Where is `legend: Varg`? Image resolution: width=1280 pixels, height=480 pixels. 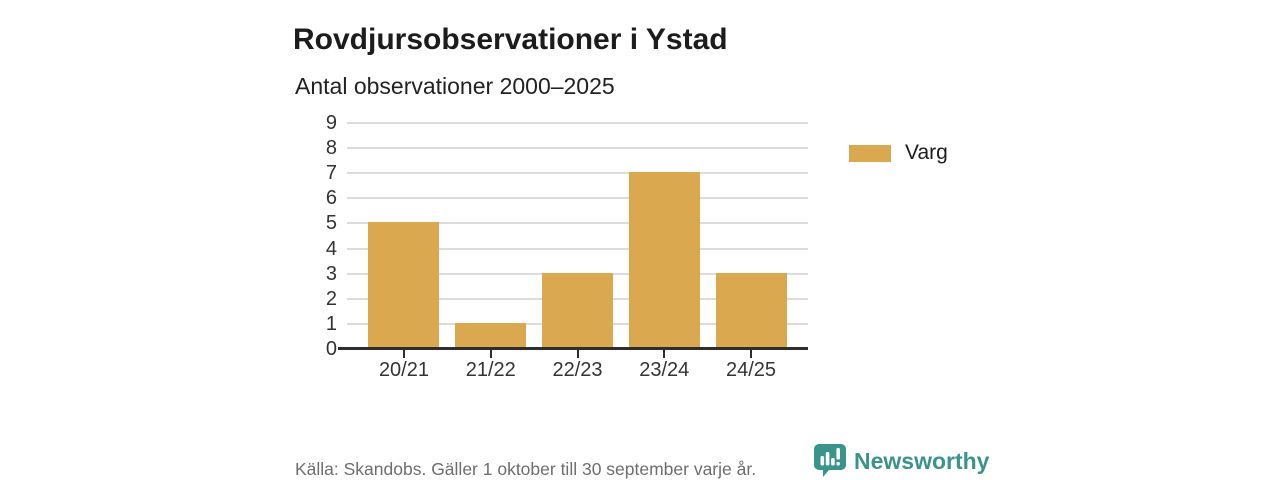
legend: Varg is located at coordinates (898, 153).